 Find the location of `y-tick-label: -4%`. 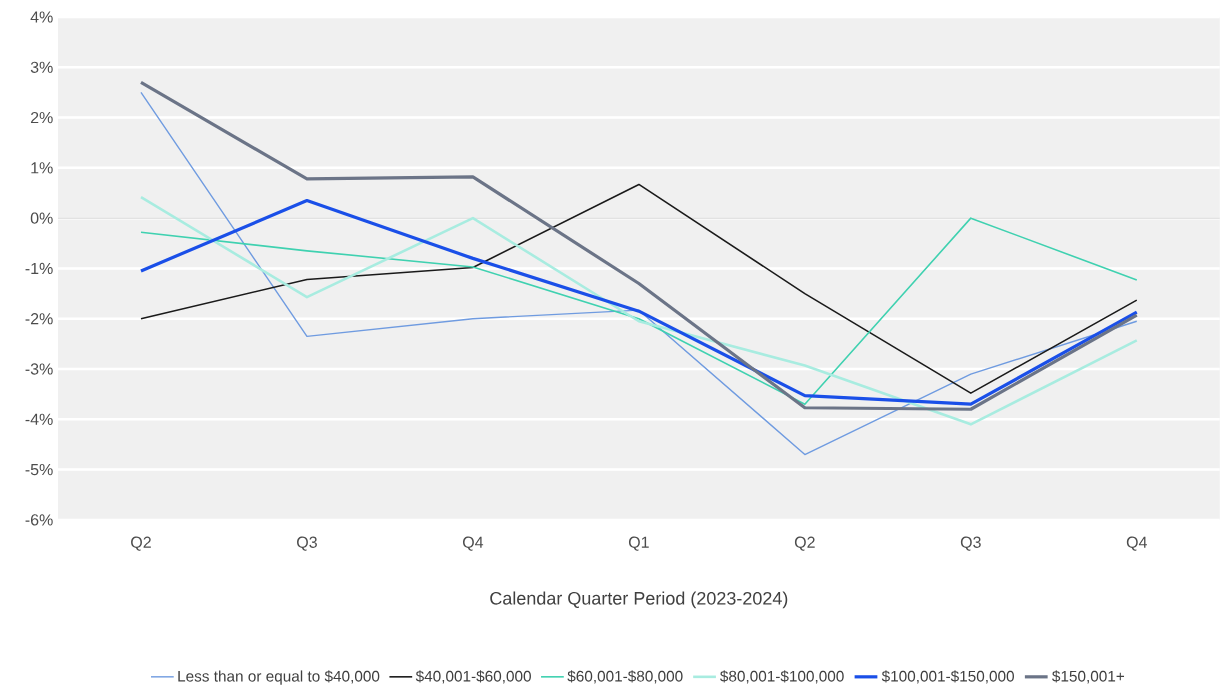

y-tick-label: -4% is located at coordinates (39, 419).